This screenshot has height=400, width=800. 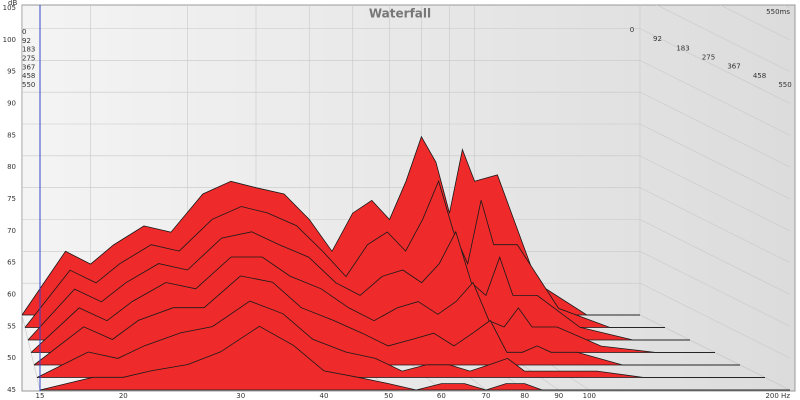 I want to click on x-tick-label: 40, so click(x=324, y=396).